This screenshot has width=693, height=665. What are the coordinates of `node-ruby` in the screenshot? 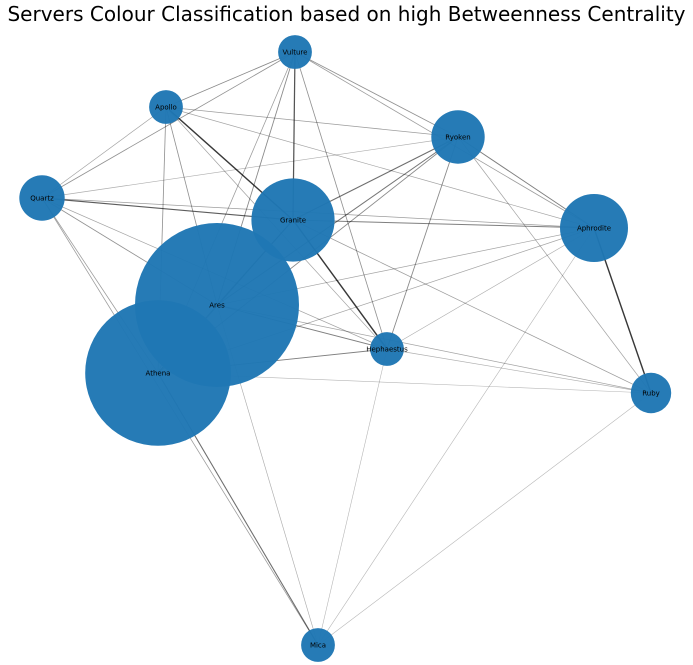 It's located at (651, 393).